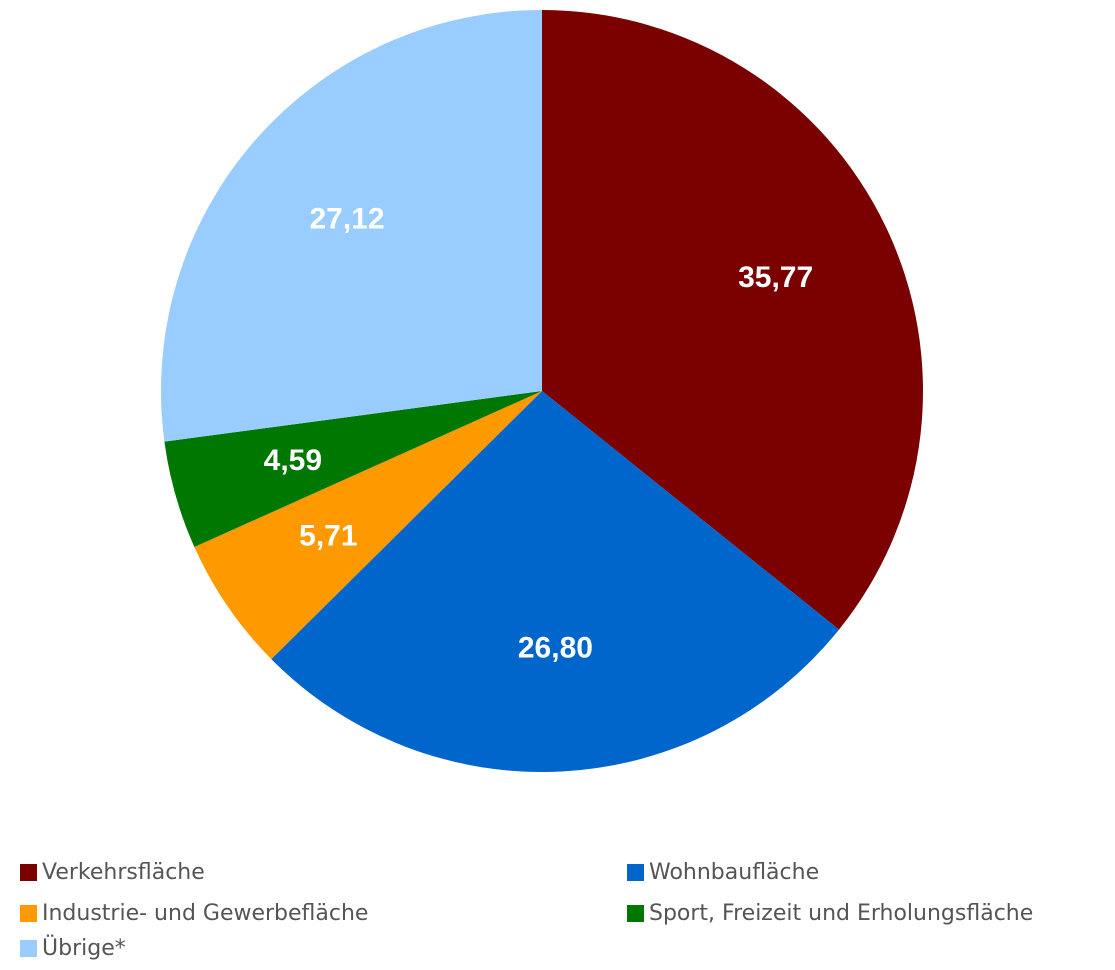 Image resolution: width=1115 pixels, height=970 pixels. What do you see at coordinates (328, 535) in the screenshot?
I see `slice-value-label: 5,71` at bounding box center [328, 535].